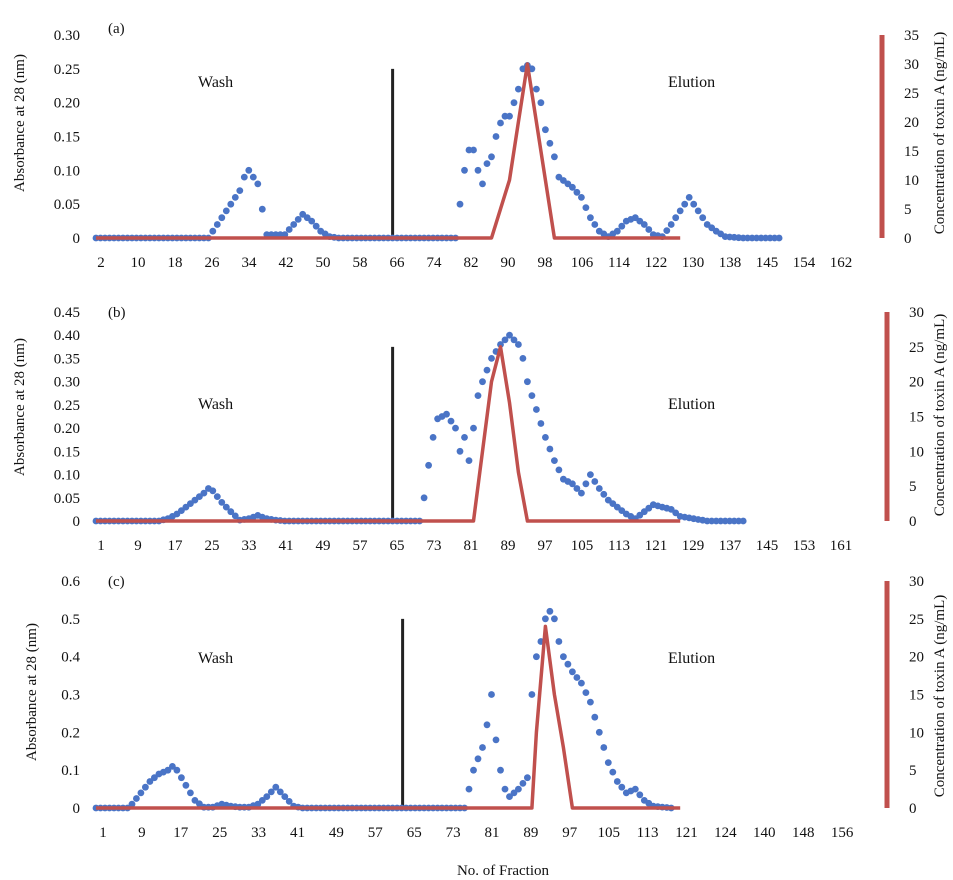  I want to click on panel-b-ytick-label: 0, so click(77, 522).